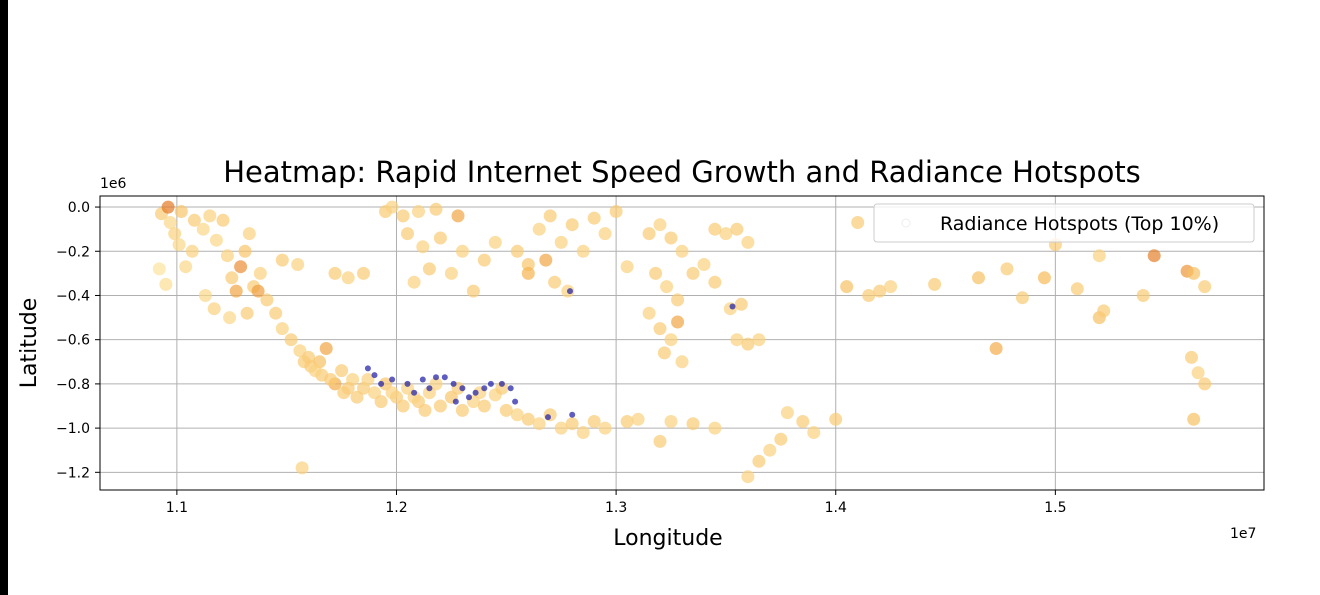  What do you see at coordinates (836, 508) in the screenshot?
I see `x-tick-label: 1.4` at bounding box center [836, 508].